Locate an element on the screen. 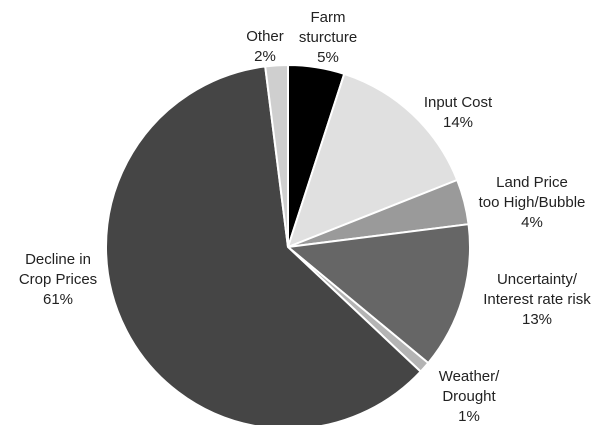 The width and height of the screenshot is (607, 425). slice-label: Weather/ is located at coordinates (469, 376).